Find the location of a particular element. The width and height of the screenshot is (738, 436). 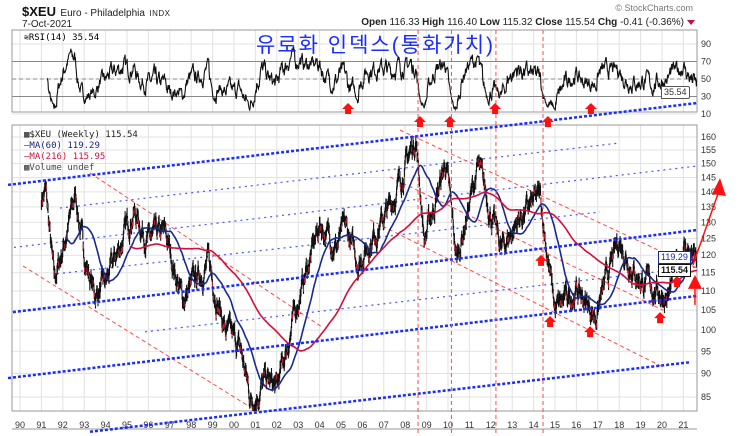

big-up-arrow-icon is located at coordinates (694, 281).